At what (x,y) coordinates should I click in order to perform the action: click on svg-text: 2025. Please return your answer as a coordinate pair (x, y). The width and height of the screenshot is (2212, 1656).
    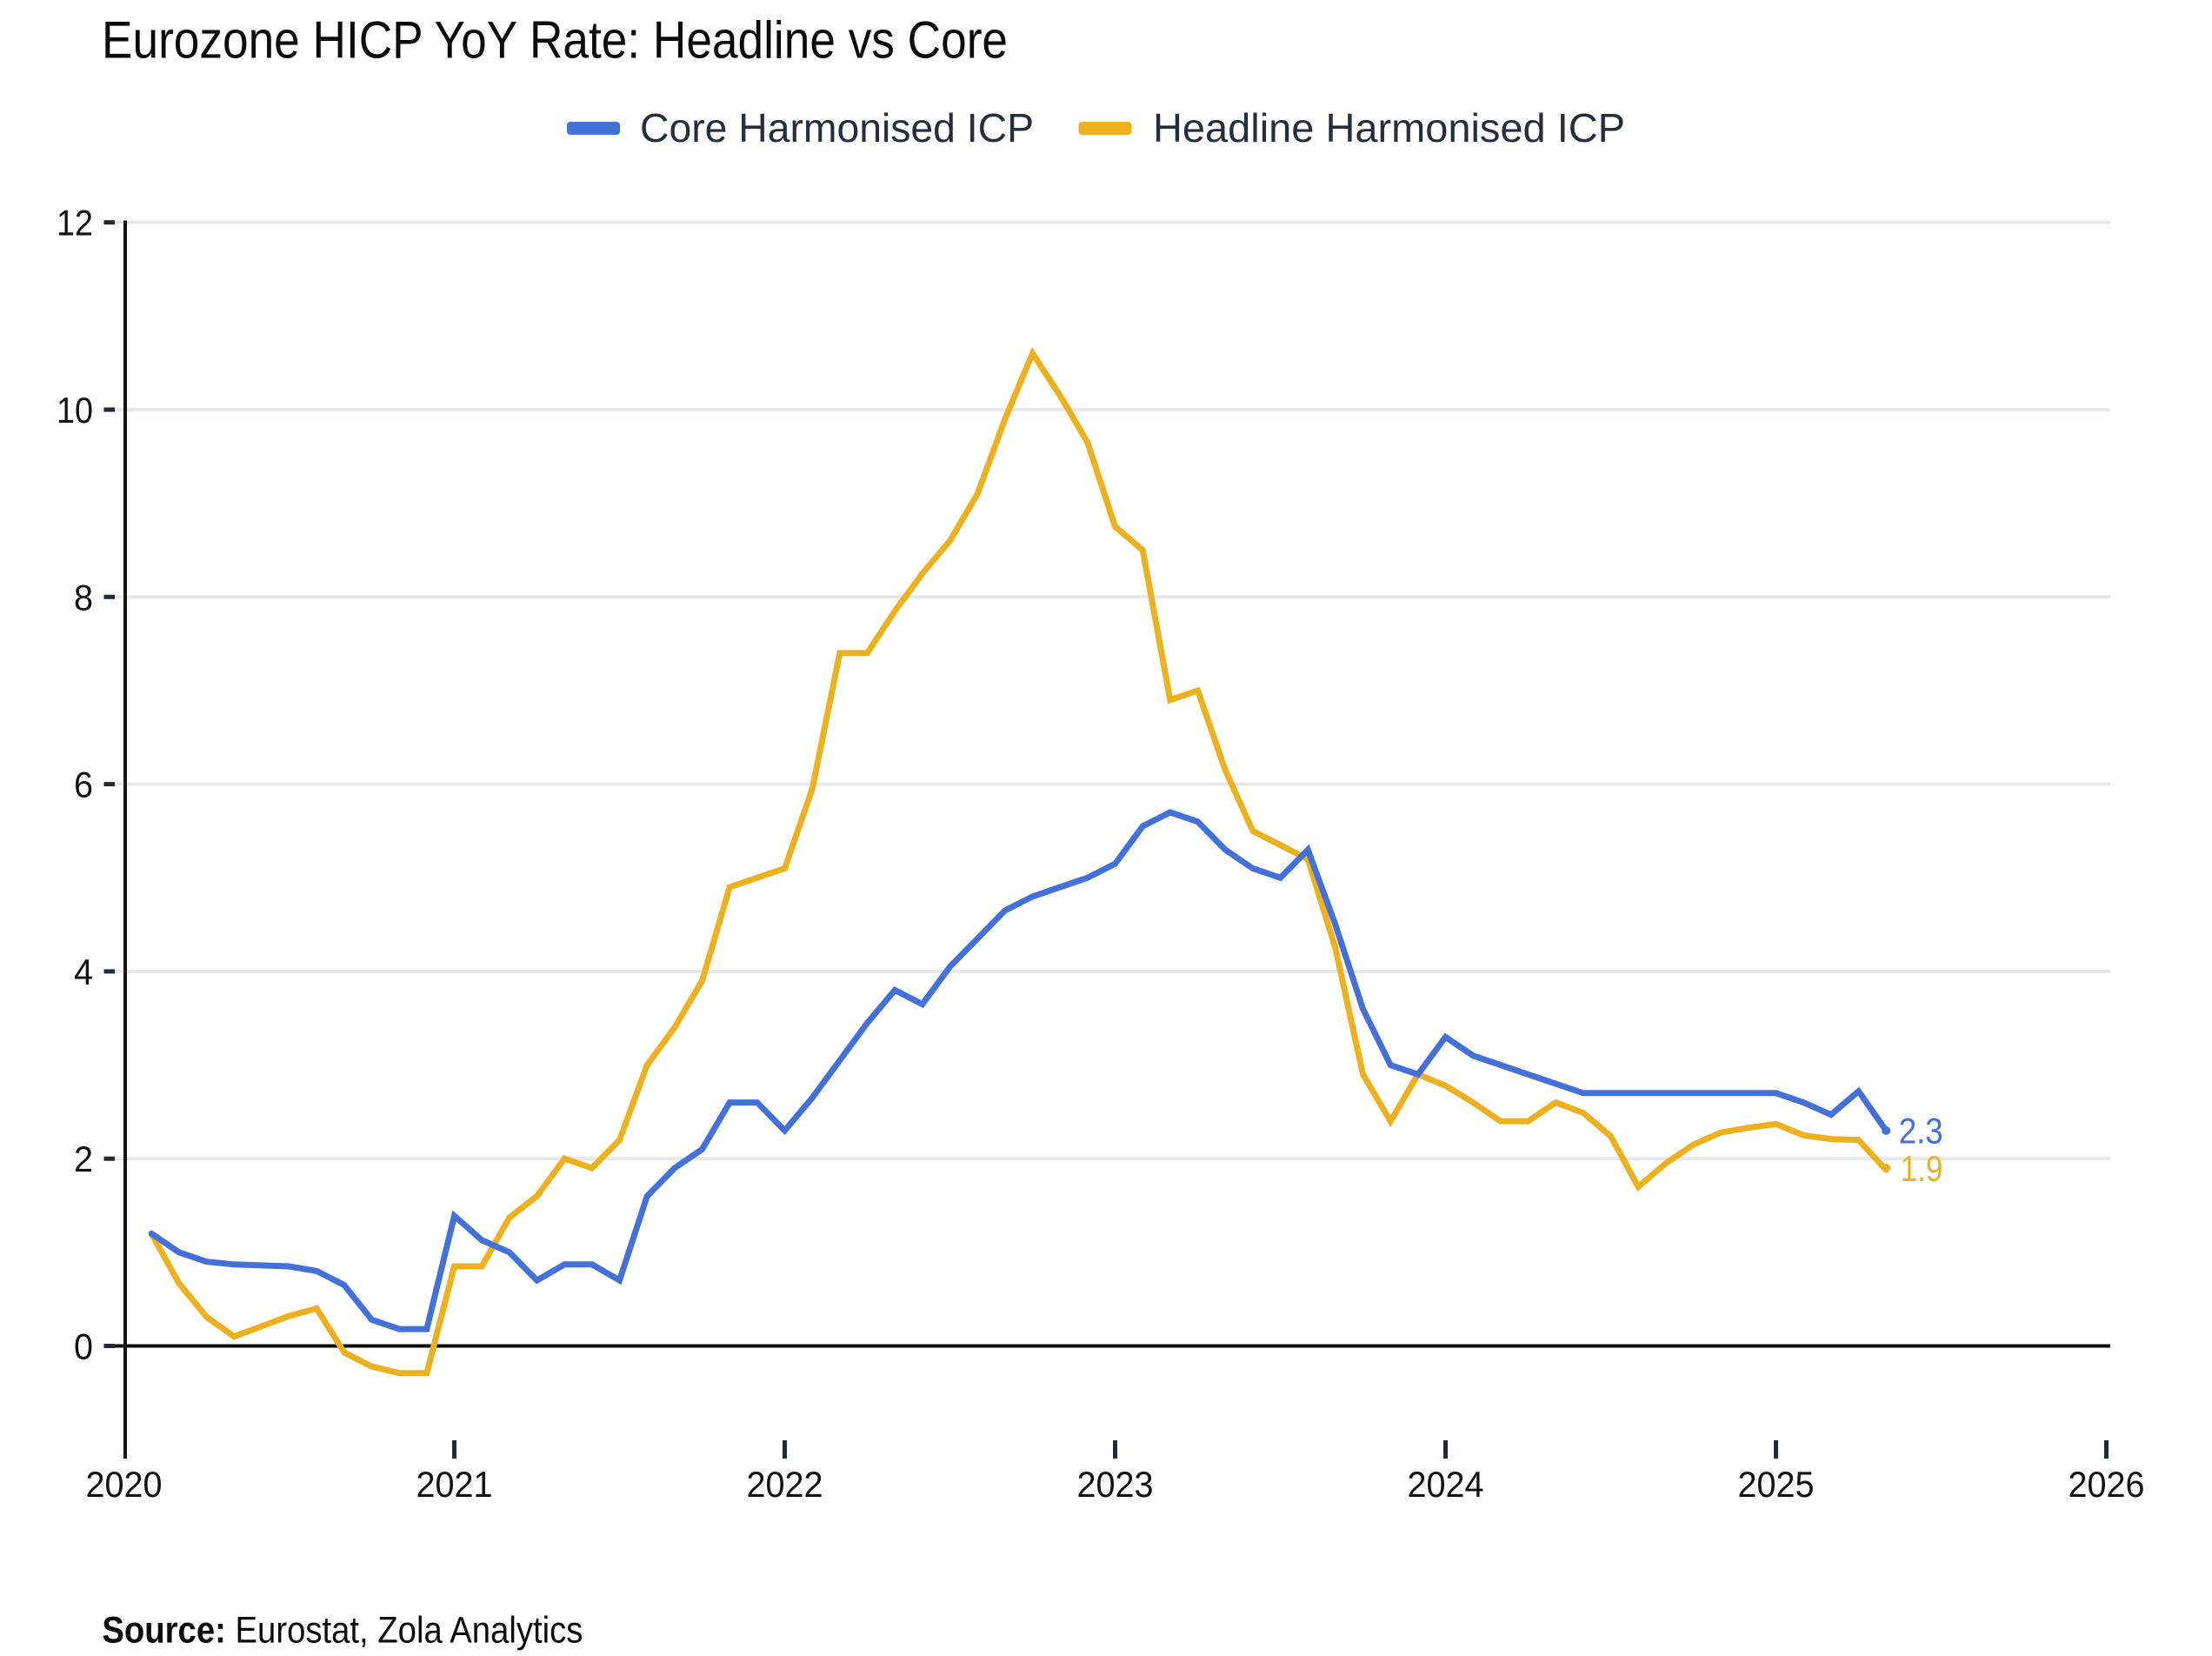
    Looking at the image, I should click on (1777, 1484).